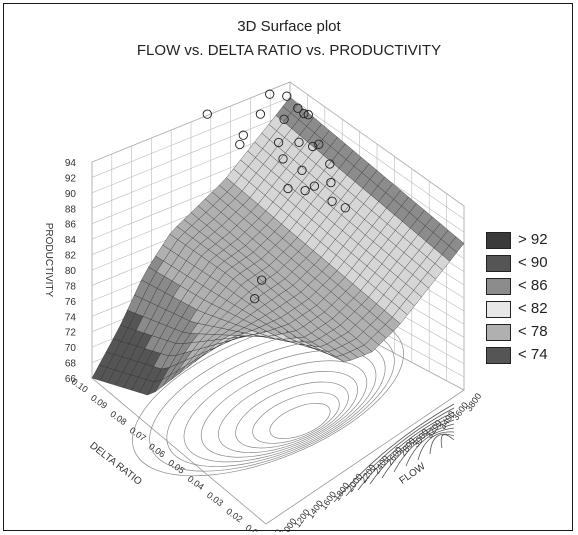 The image size is (578, 535). Describe the element at coordinates (71, 333) in the screenshot. I see `z-tick-label: 72` at that location.